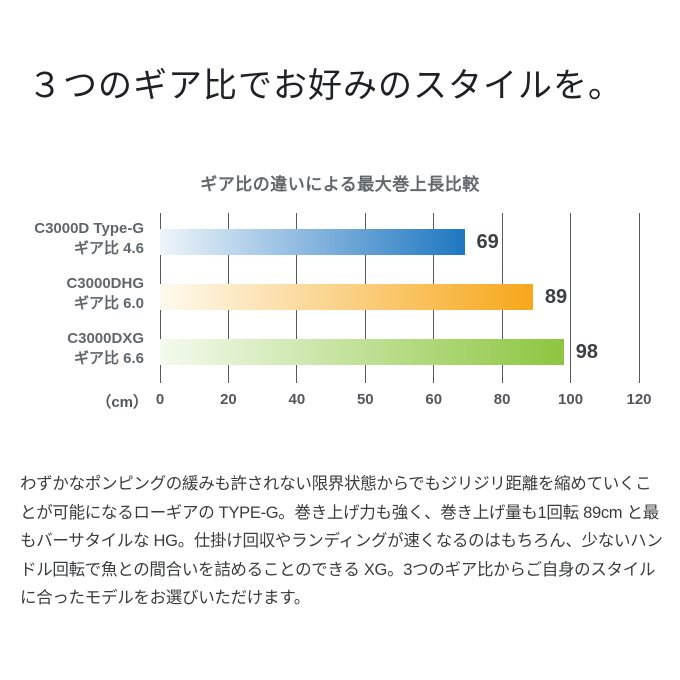 This screenshot has width=680, height=680. Describe the element at coordinates (362, 352) in the screenshot. I see `bar-c3000dxg` at that location.